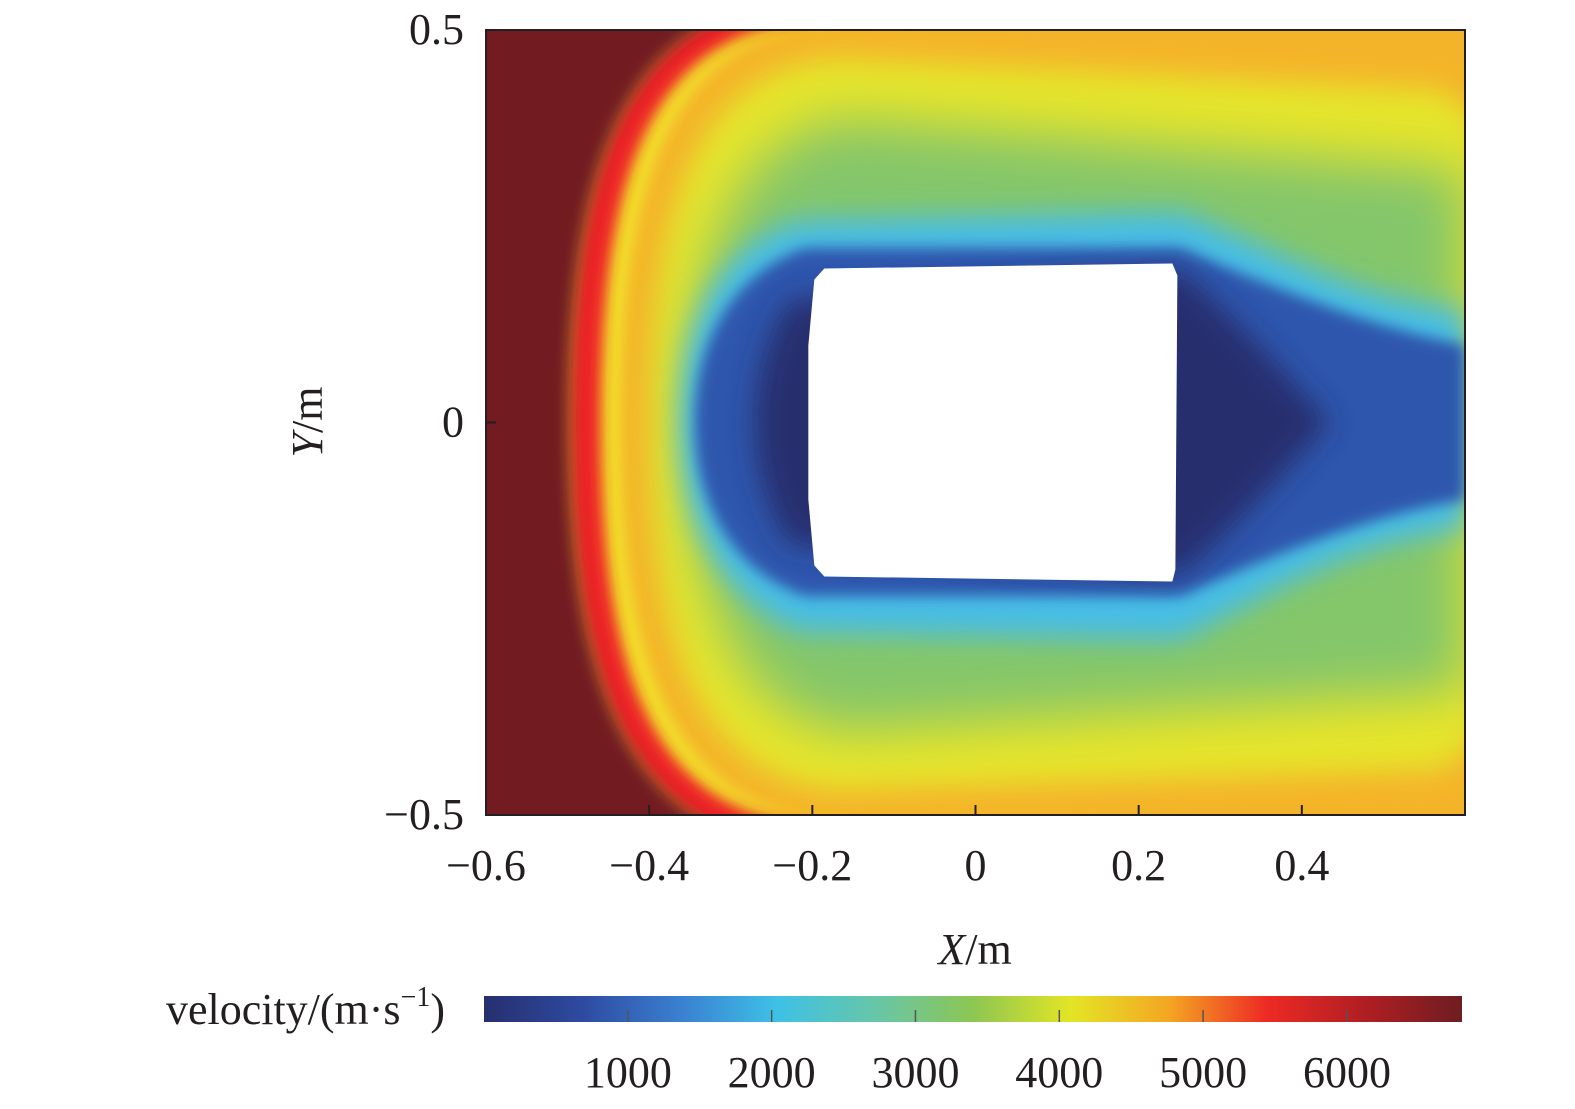 The image size is (1575, 1109). What do you see at coordinates (440, 422) in the screenshot?
I see `y-axis-ticks: −0.5 0 0.5` at bounding box center [440, 422].